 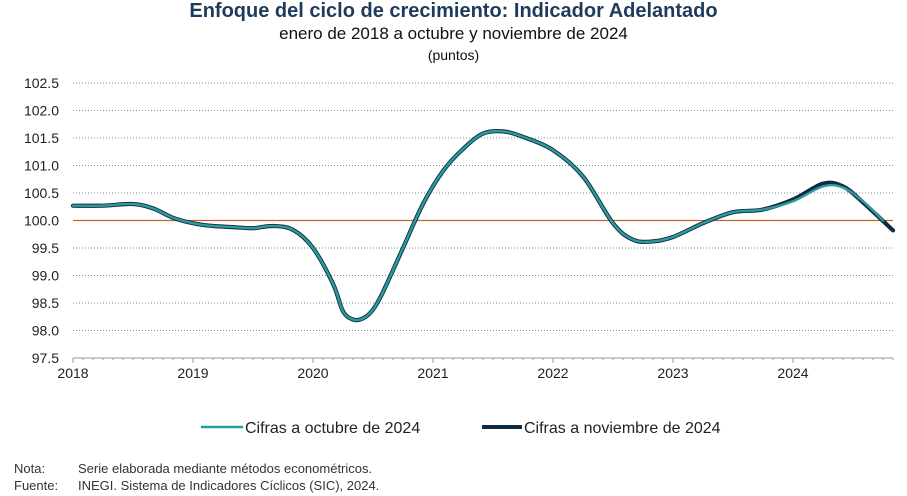 I want to click on x-tick-label: 2023, so click(x=672, y=373).